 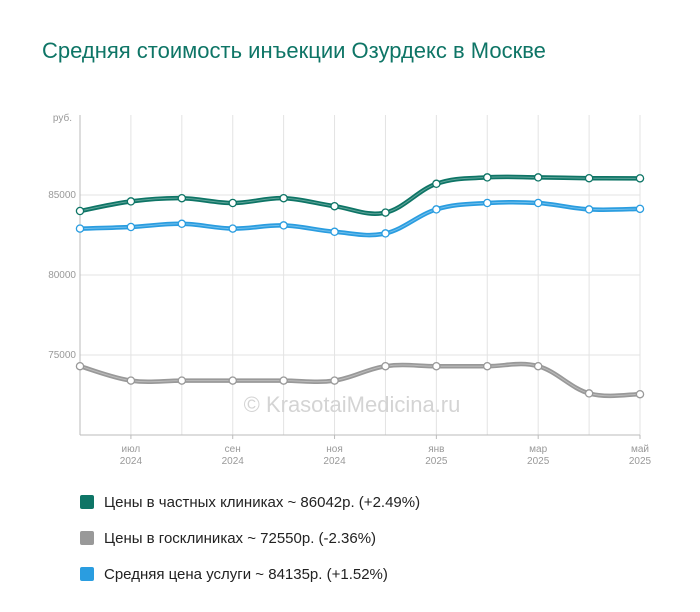 What do you see at coordinates (62, 355) in the screenshot?
I see `y-tick-label: 75000` at bounding box center [62, 355].